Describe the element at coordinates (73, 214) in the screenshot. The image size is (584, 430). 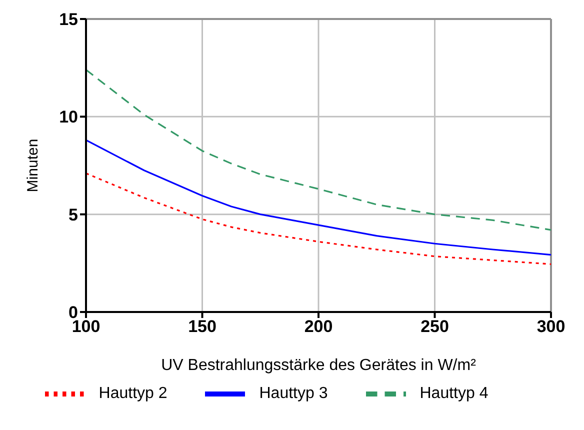
I see `y-tick-label: 5` at that location.